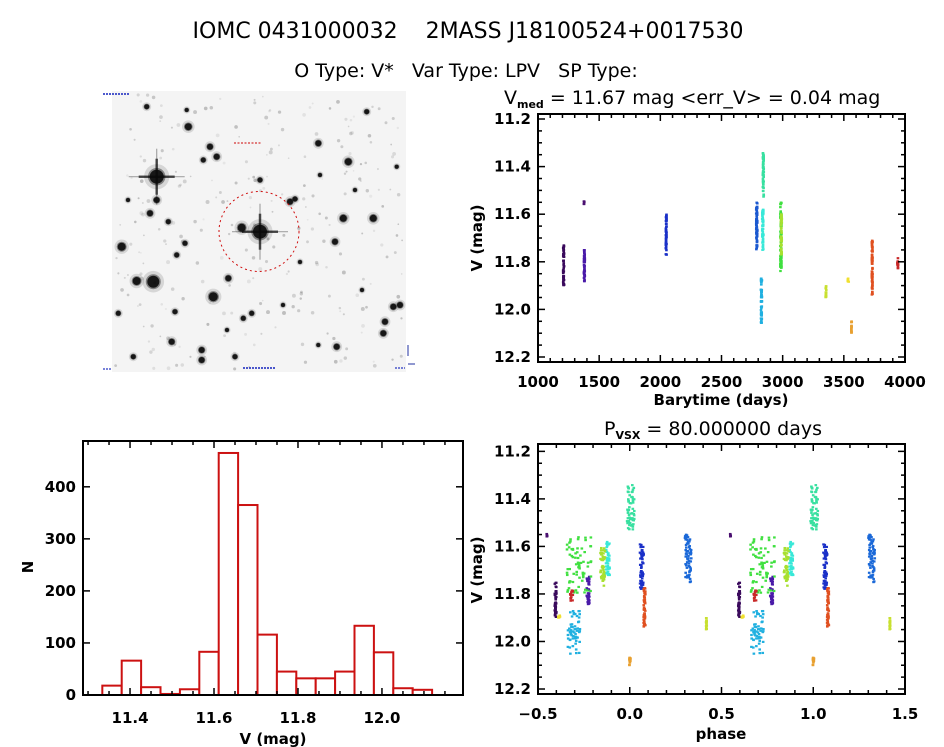  What do you see at coordinates (259, 231) in the screenshot?
I see `finder-chart-image` at bounding box center [259, 231].